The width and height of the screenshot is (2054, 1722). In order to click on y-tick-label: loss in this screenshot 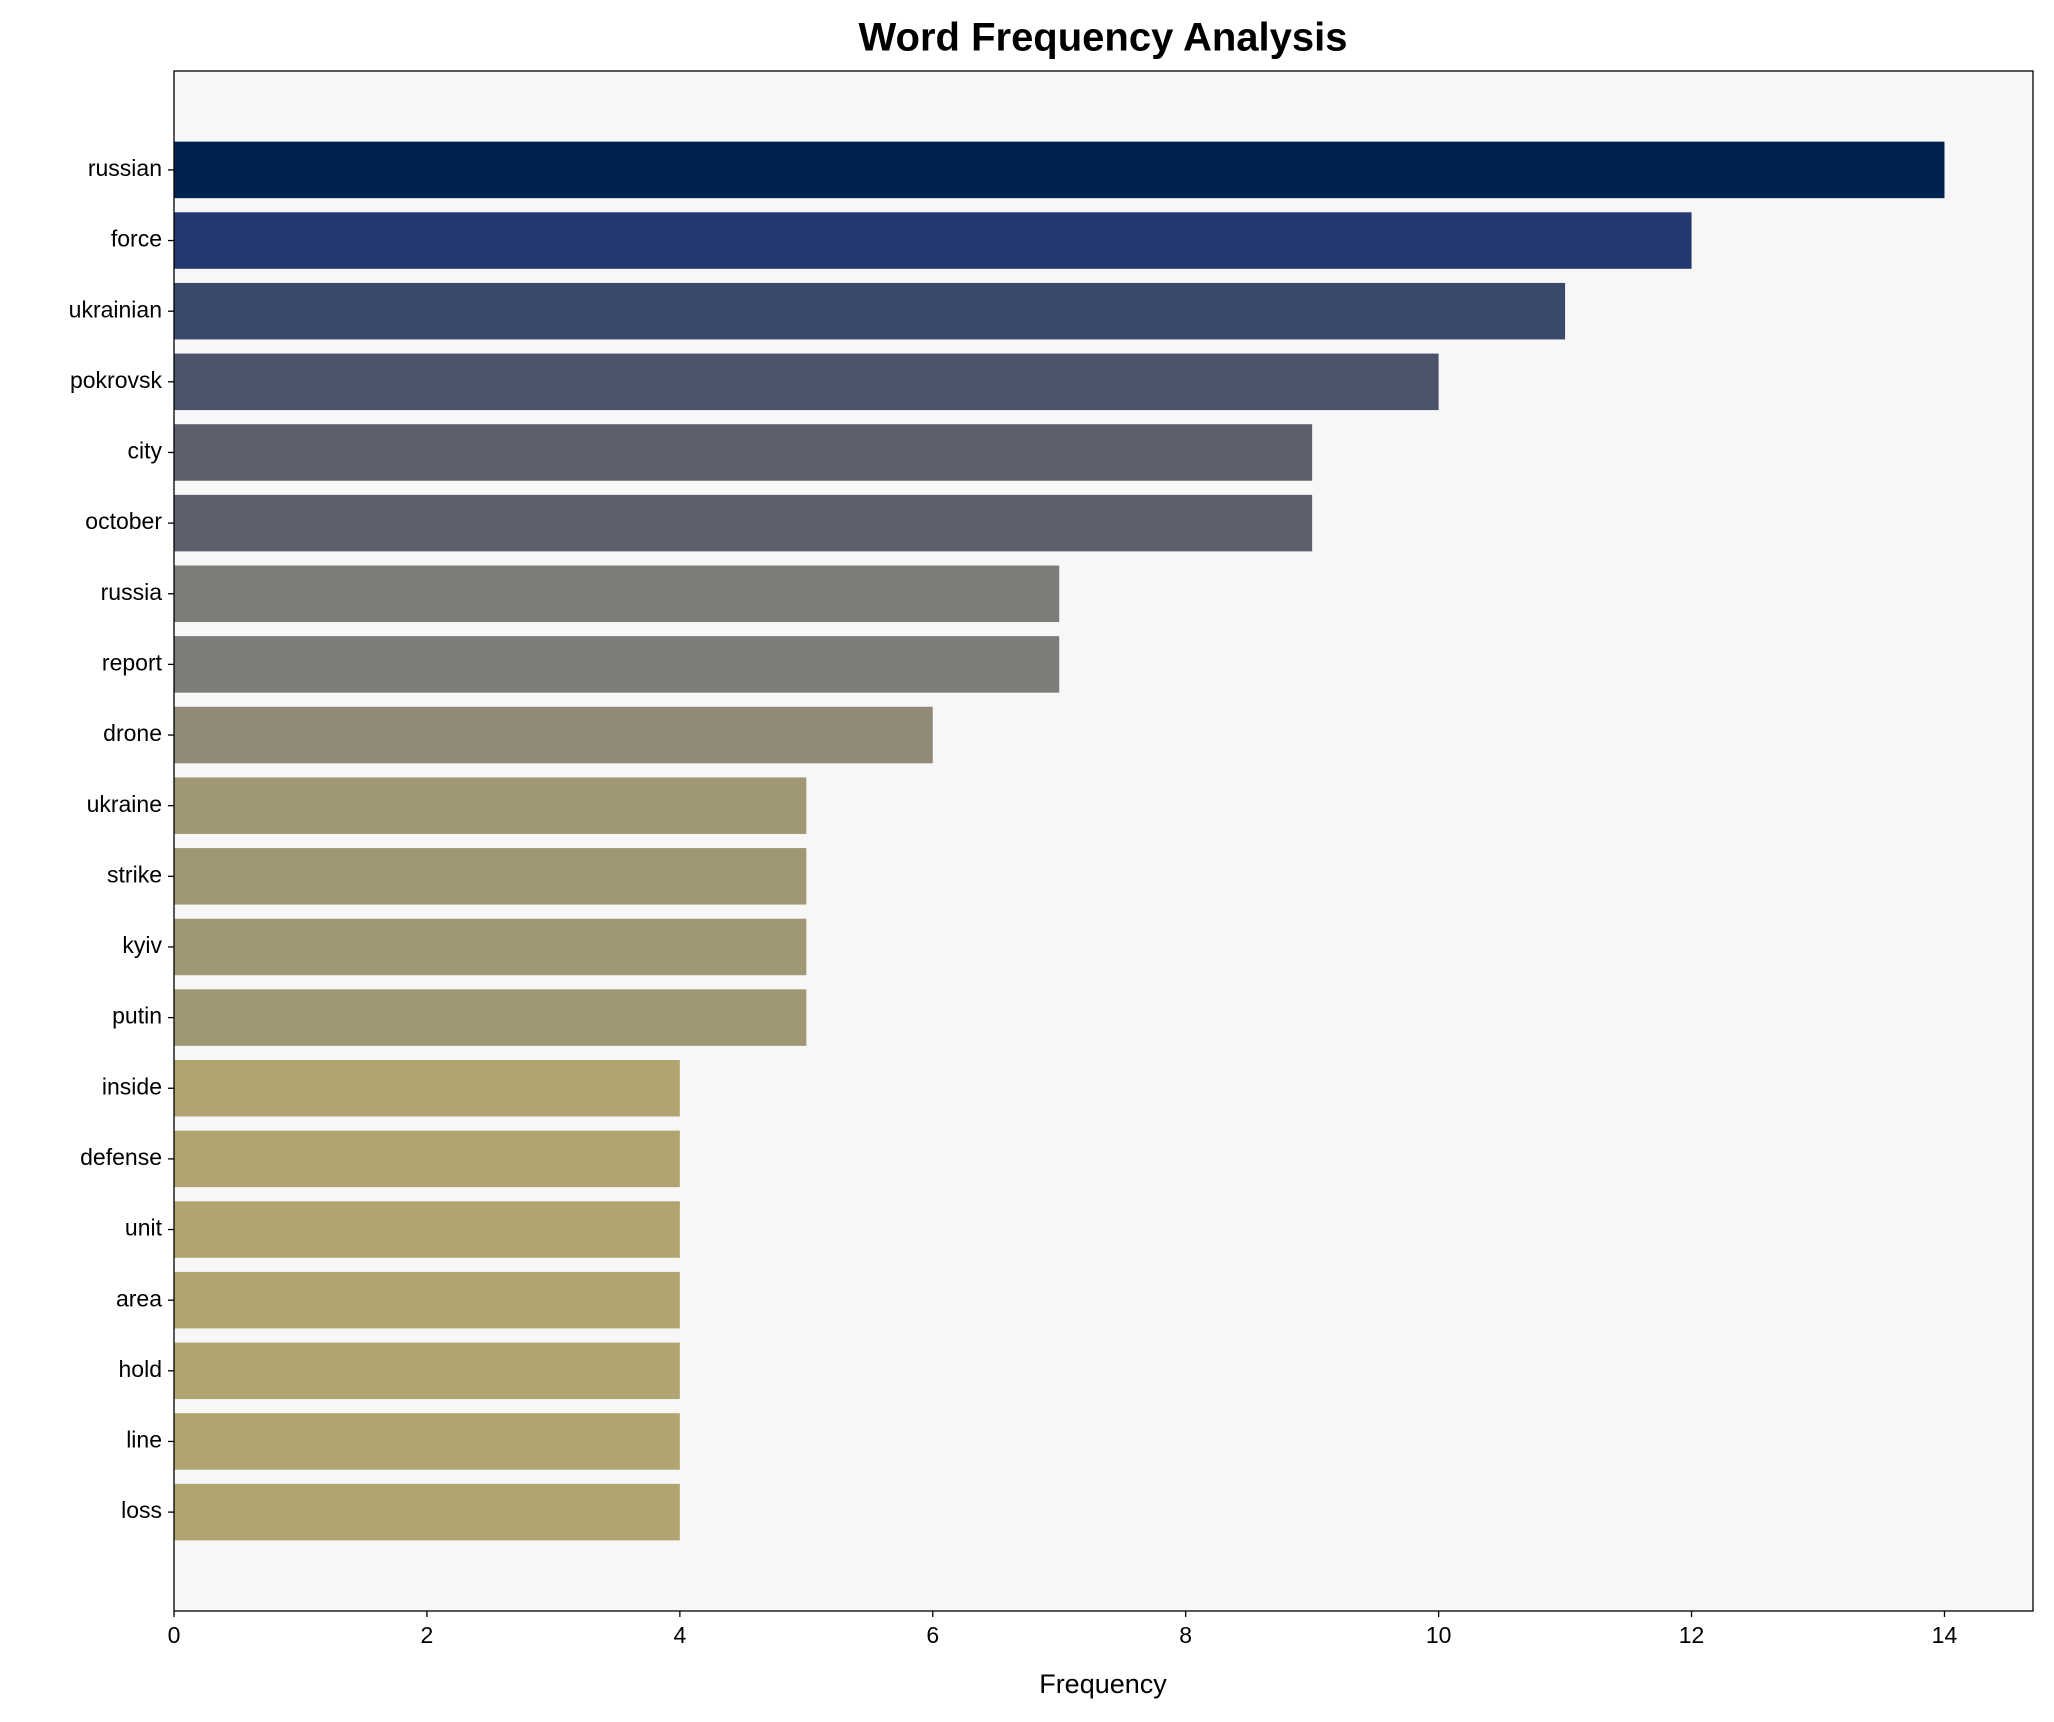, I will do `click(141, 1510)`.